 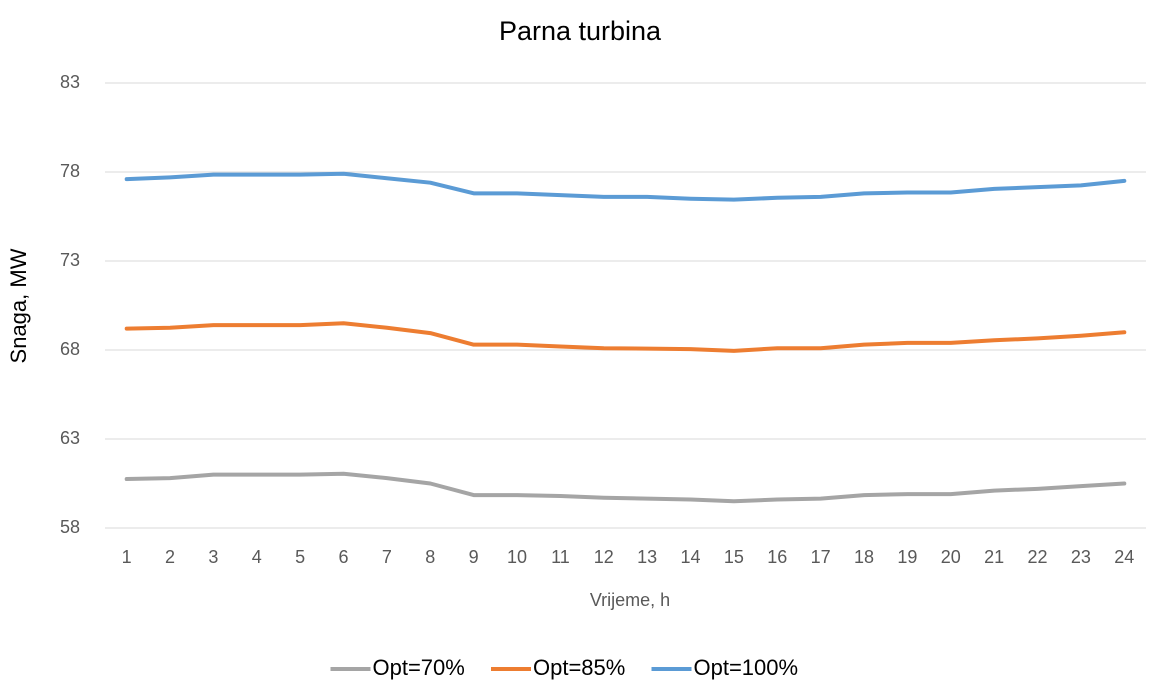 I want to click on x-tick-label: 10, so click(x=517, y=557).